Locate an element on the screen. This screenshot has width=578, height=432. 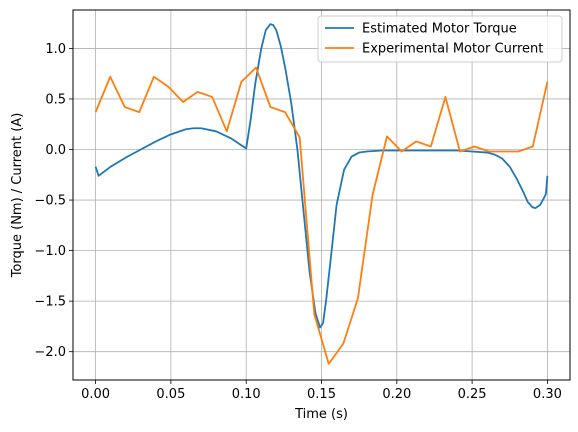
x-axis-ticks: 0.00 0.05 0.10 0.15 0.20 0.25 0.30 is located at coordinates (321, 391).